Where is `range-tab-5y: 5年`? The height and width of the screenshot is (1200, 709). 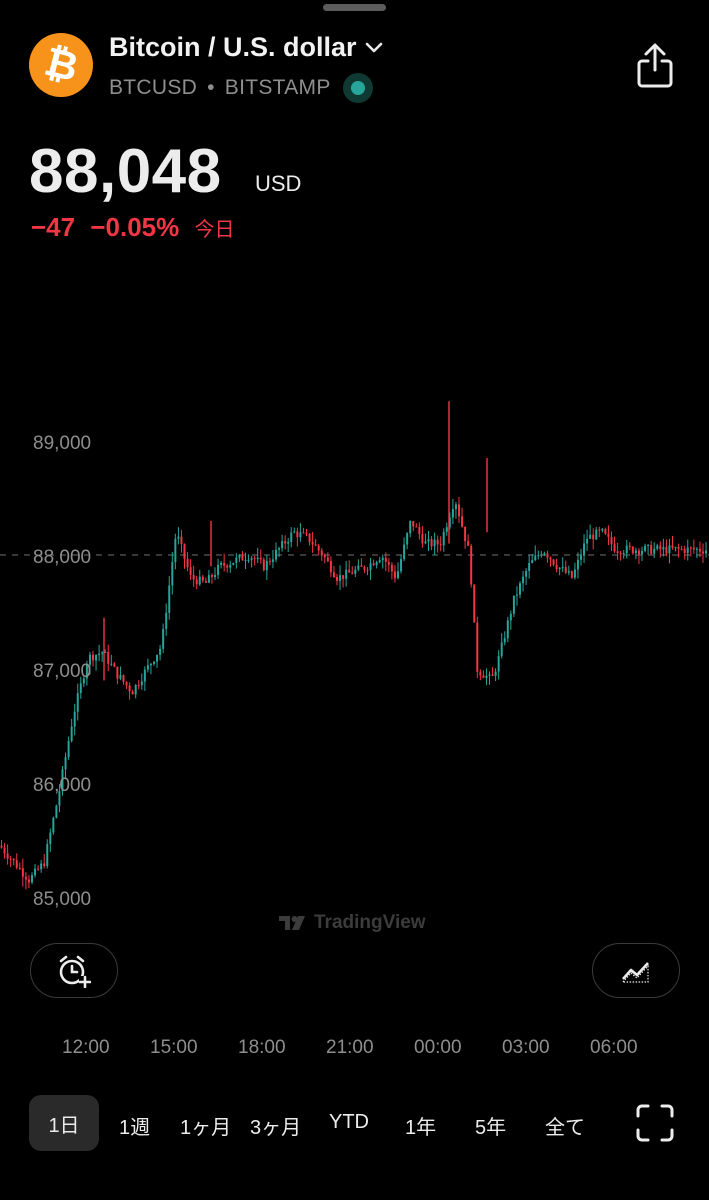 range-tab-5y: 5年 is located at coordinates (491, 1128).